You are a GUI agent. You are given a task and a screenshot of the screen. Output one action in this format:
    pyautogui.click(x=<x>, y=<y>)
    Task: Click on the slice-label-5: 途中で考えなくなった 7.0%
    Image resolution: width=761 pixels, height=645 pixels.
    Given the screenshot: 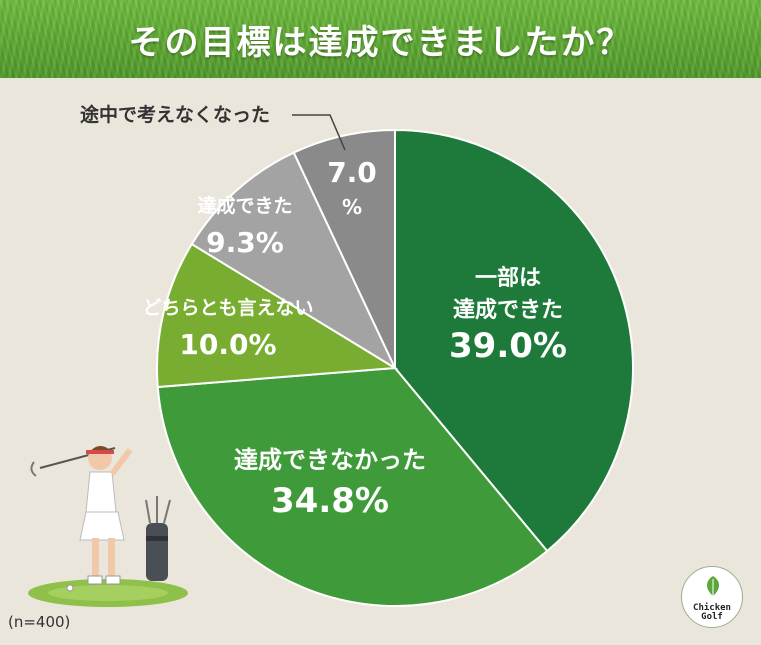 What is the action you would take?
    pyautogui.click(x=228, y=161)
    